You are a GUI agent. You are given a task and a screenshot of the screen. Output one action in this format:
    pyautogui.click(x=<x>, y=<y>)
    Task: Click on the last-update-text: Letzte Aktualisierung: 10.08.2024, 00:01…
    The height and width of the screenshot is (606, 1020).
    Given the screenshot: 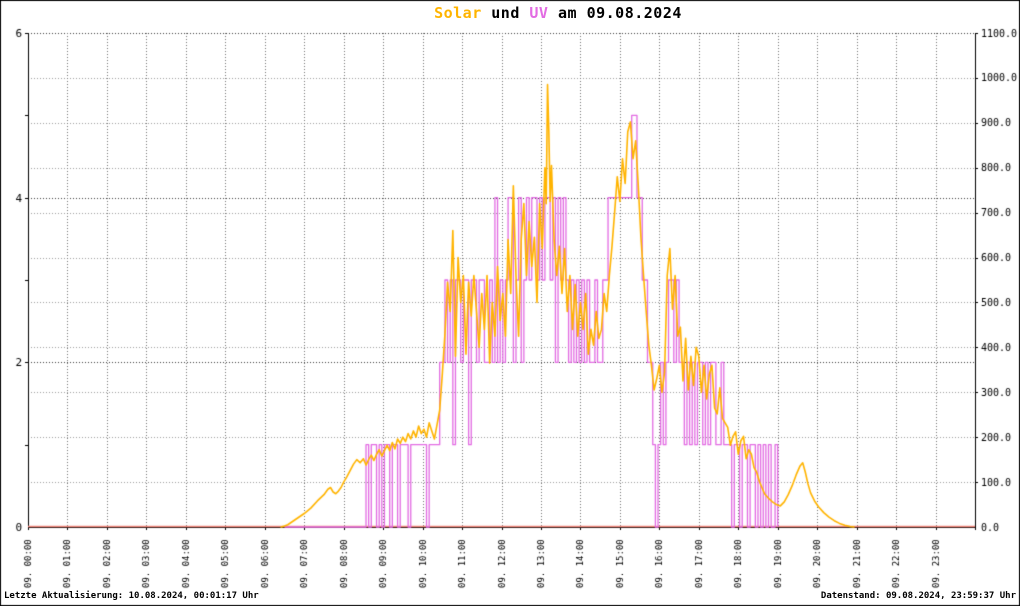 What is the action you would take?
    pyautogui.click(x=131, y=596)
    